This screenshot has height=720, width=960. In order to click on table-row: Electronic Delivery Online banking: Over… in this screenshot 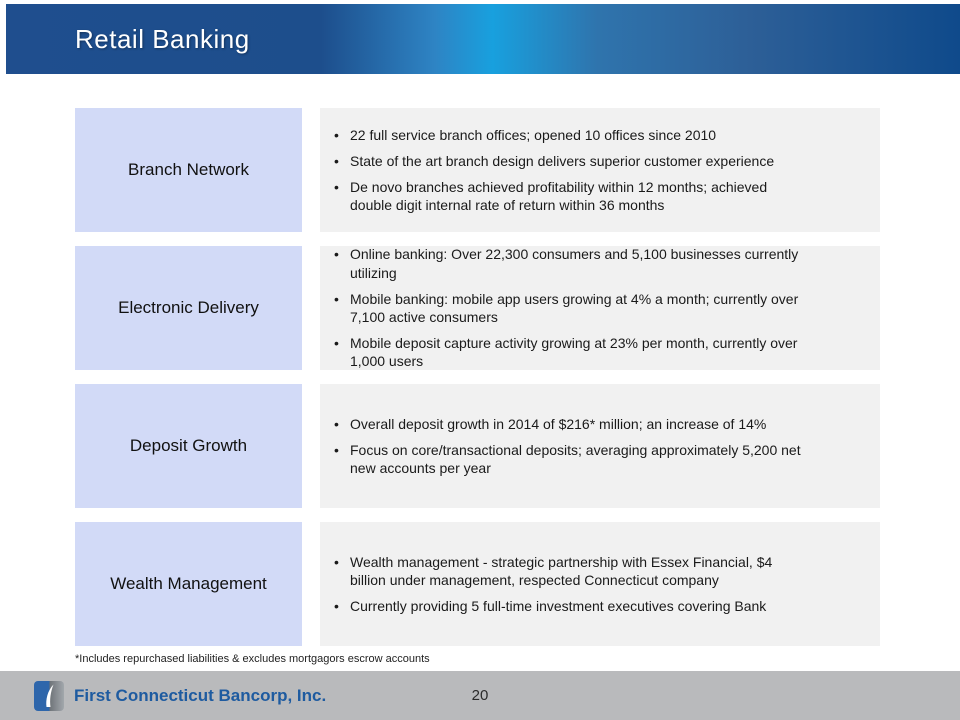, I will do `click(477, 307)`.